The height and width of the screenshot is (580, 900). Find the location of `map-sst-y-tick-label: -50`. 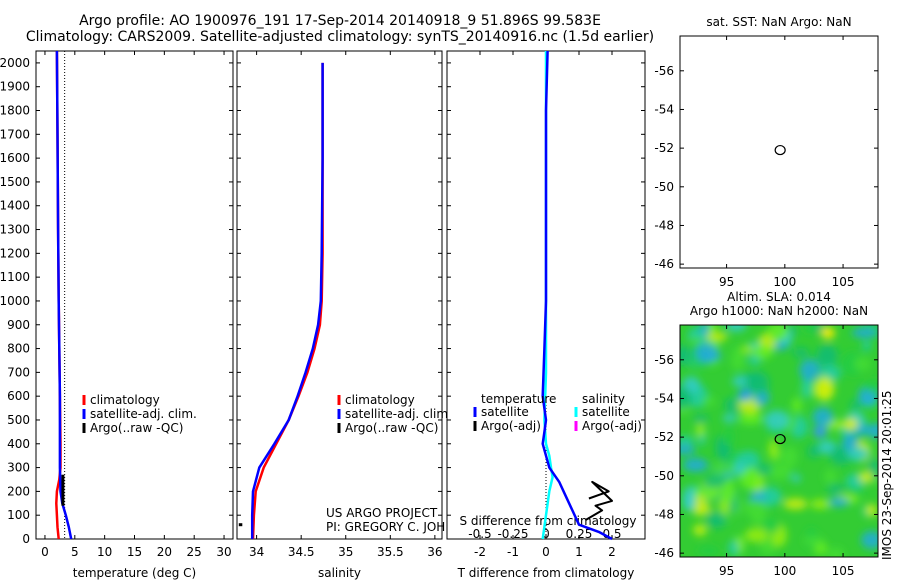

map-sst-y-tick-label: -50 is located at coordinates (664, 187).